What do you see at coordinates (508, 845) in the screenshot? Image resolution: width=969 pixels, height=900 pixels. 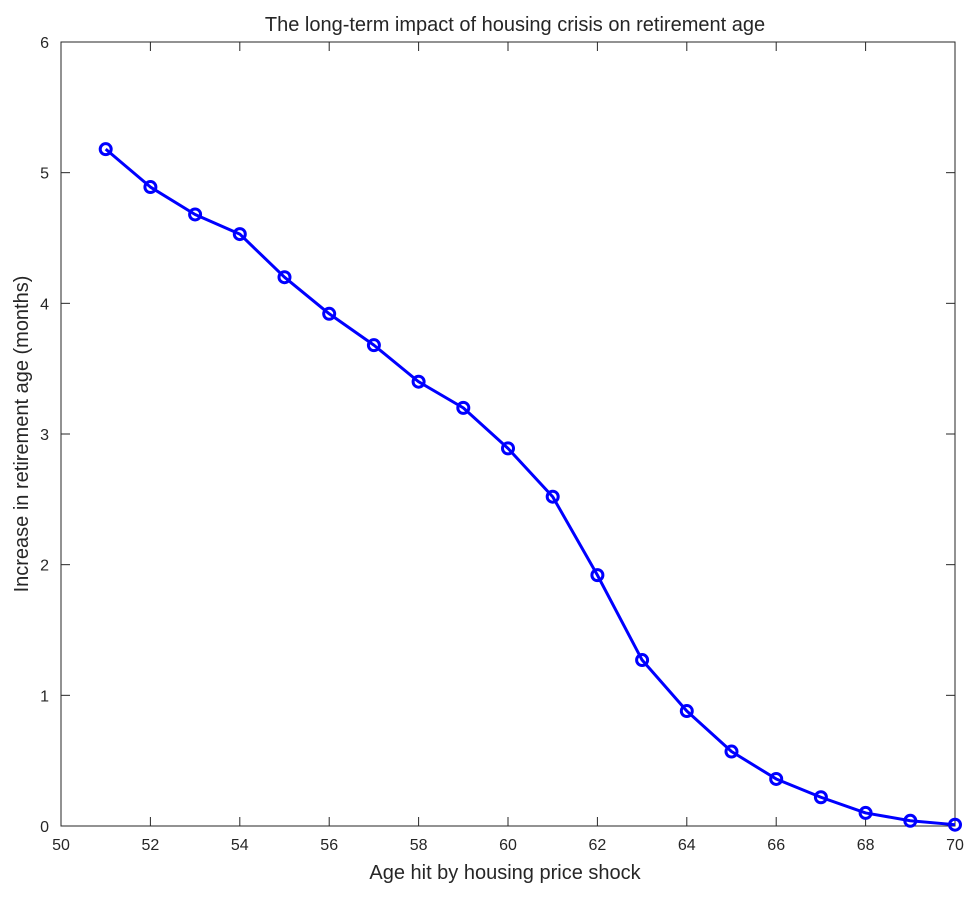 I see `x-tick-label: 60` at bounding box center [508, 845].